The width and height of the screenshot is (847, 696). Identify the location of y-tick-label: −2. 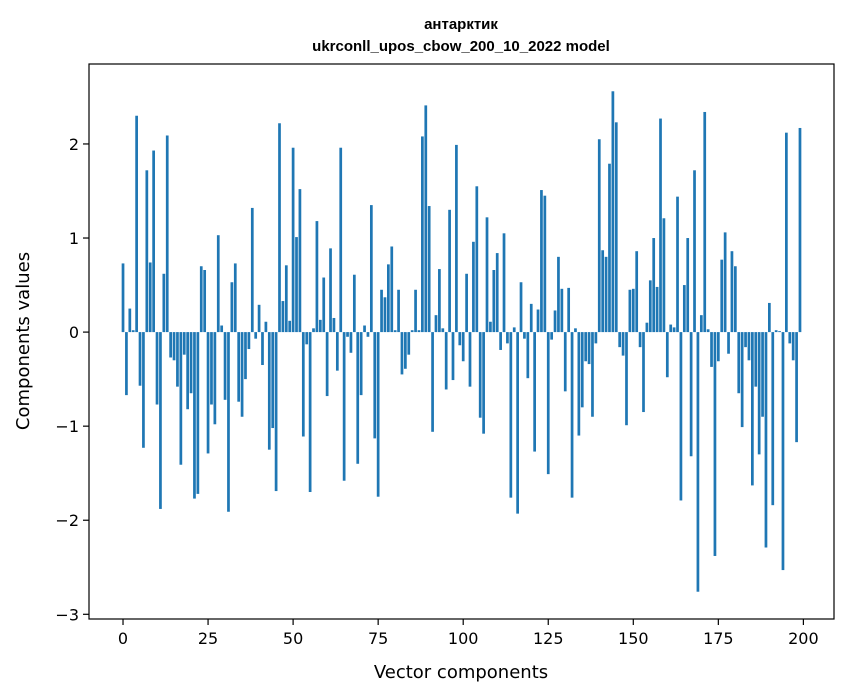
(67, 520).